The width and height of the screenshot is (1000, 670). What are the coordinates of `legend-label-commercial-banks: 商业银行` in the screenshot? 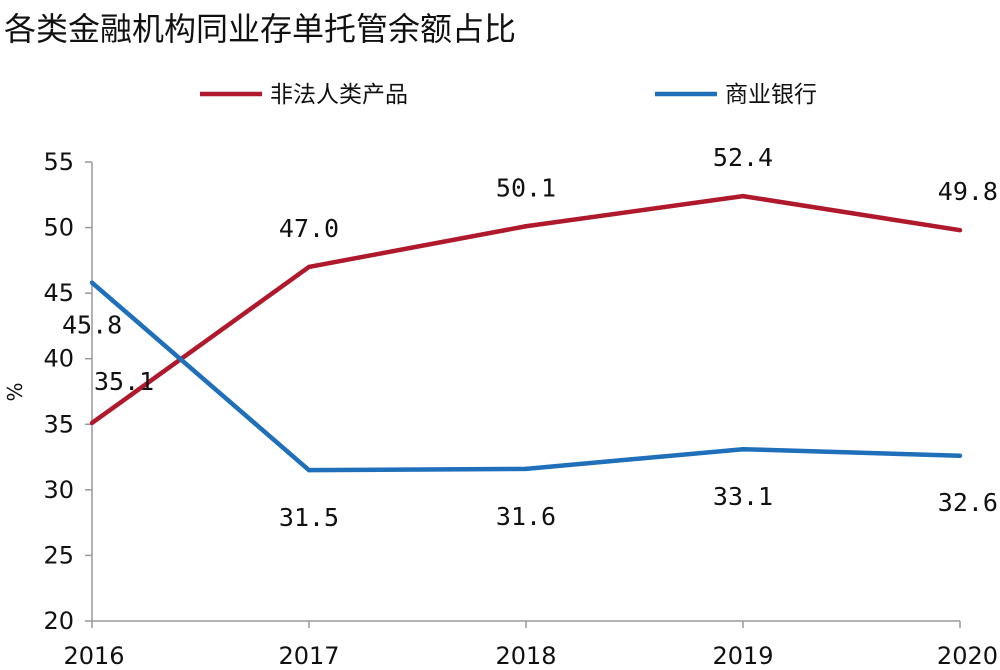 It's located at (771, 95).